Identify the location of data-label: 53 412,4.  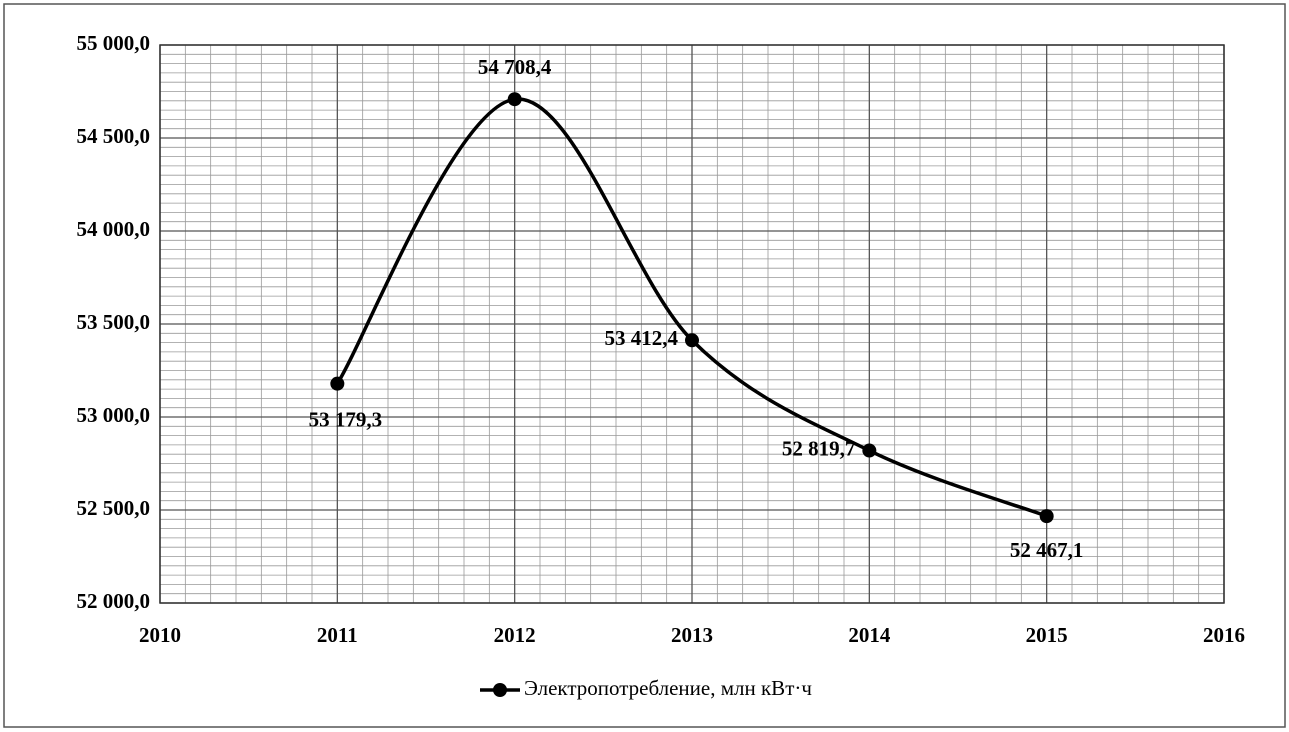
(642, 338).